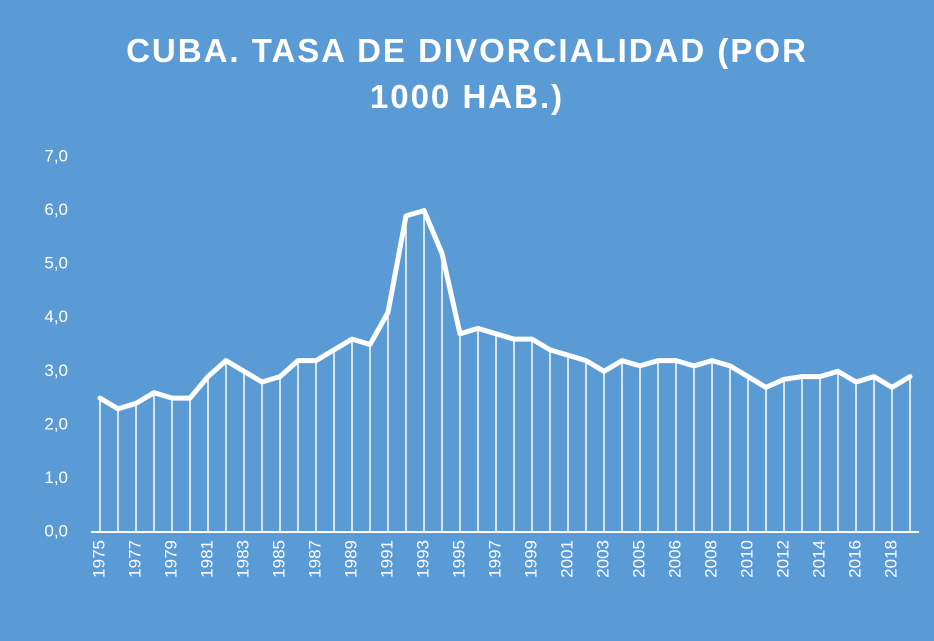 The width and height of the screenshot is (934, 641). I want to click on x-tick-label: 2016, so click(854, 559).